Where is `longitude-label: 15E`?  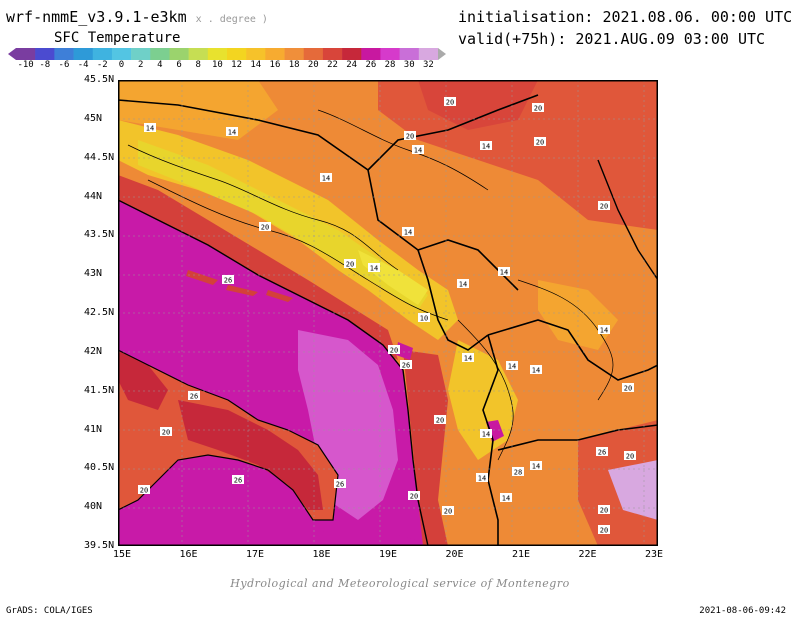
longitude-label: 15E is located at coordinates (122, 554).